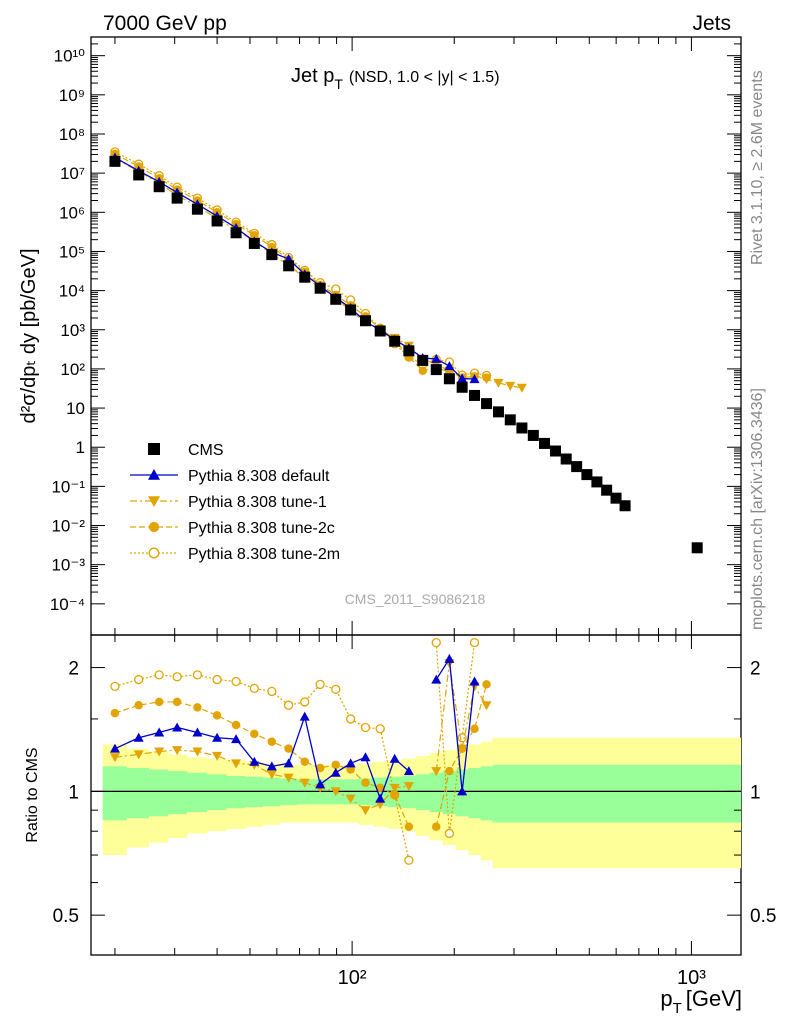 The width and height of the screenshot is (786, 1024). I want to click on y-tick-label: 10¹⁰, so click(70, 56).